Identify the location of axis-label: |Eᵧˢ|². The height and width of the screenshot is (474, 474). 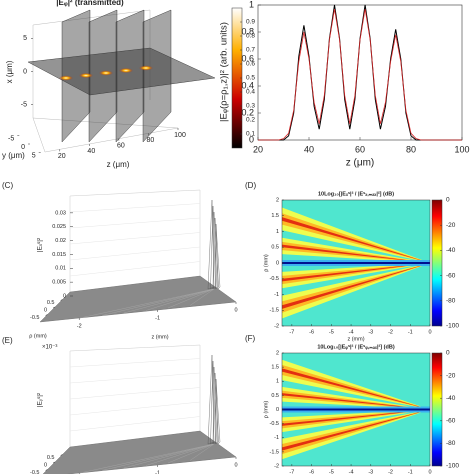
(40, 399).